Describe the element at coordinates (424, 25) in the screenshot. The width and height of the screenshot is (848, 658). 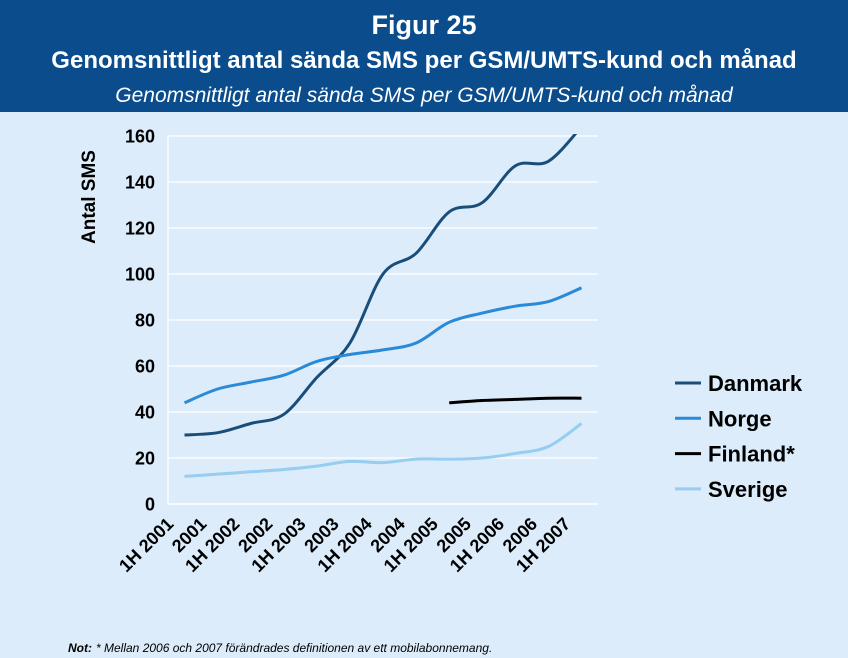
I see `figure-number: Figur 25` at that location.